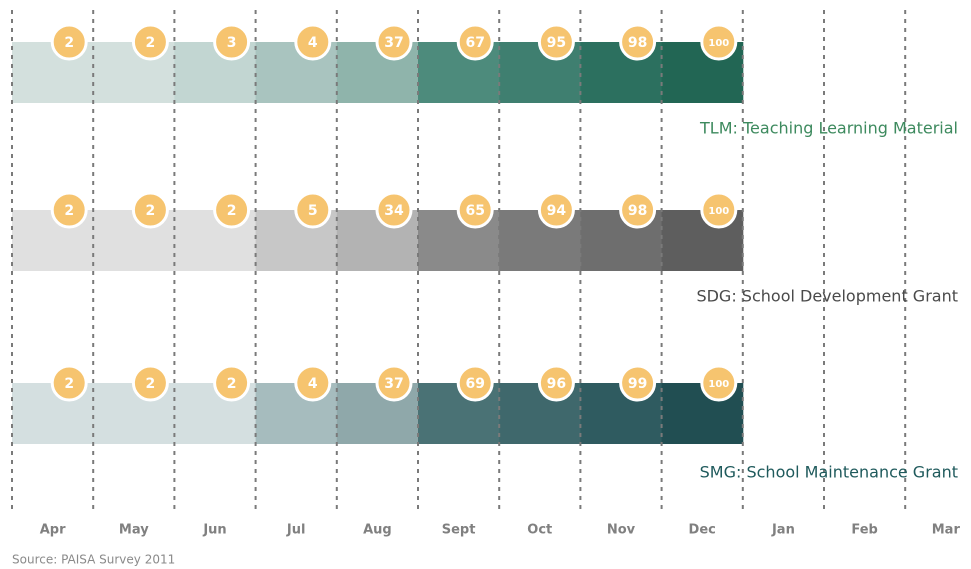 The image size is (971, 569). I want to click on value-label: 65, so click(474, 211).